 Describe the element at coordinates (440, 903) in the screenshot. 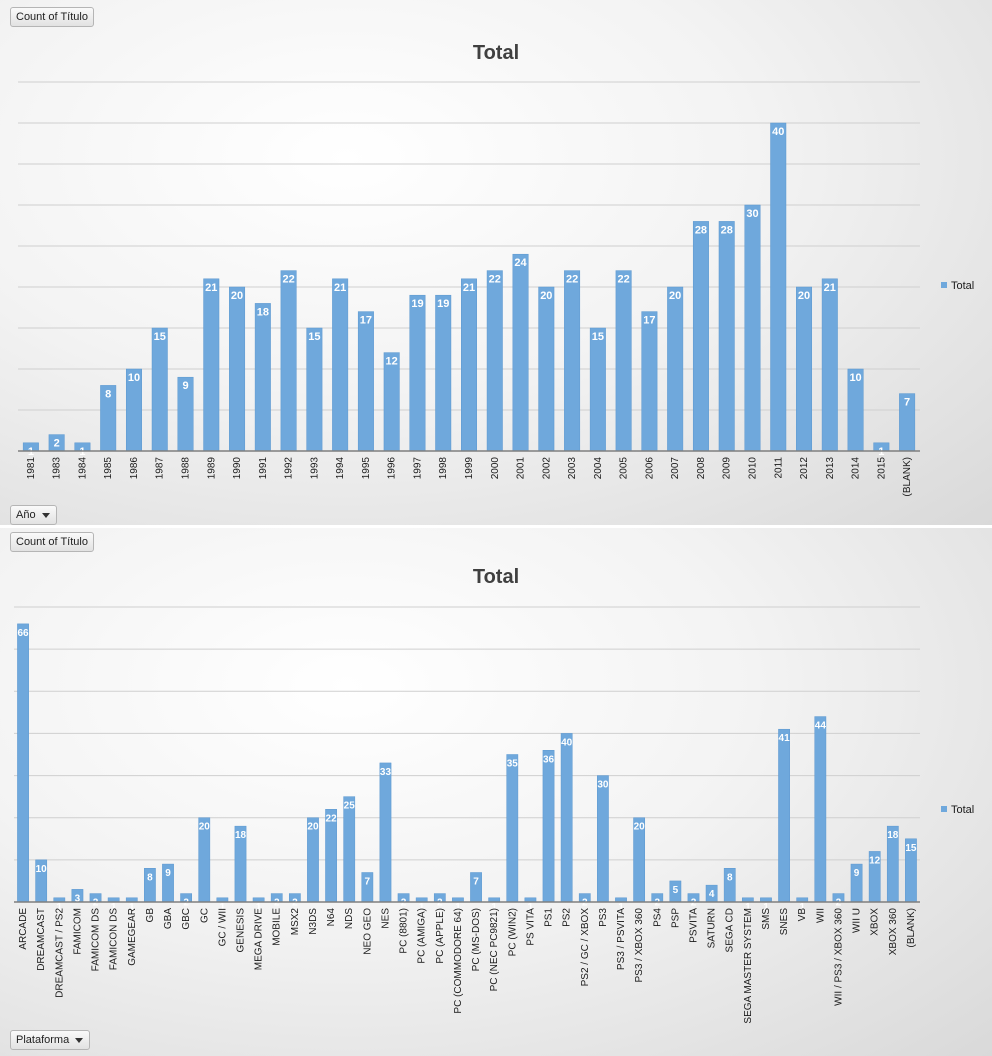

I see `data-label-pc-apple: 2` at that location.